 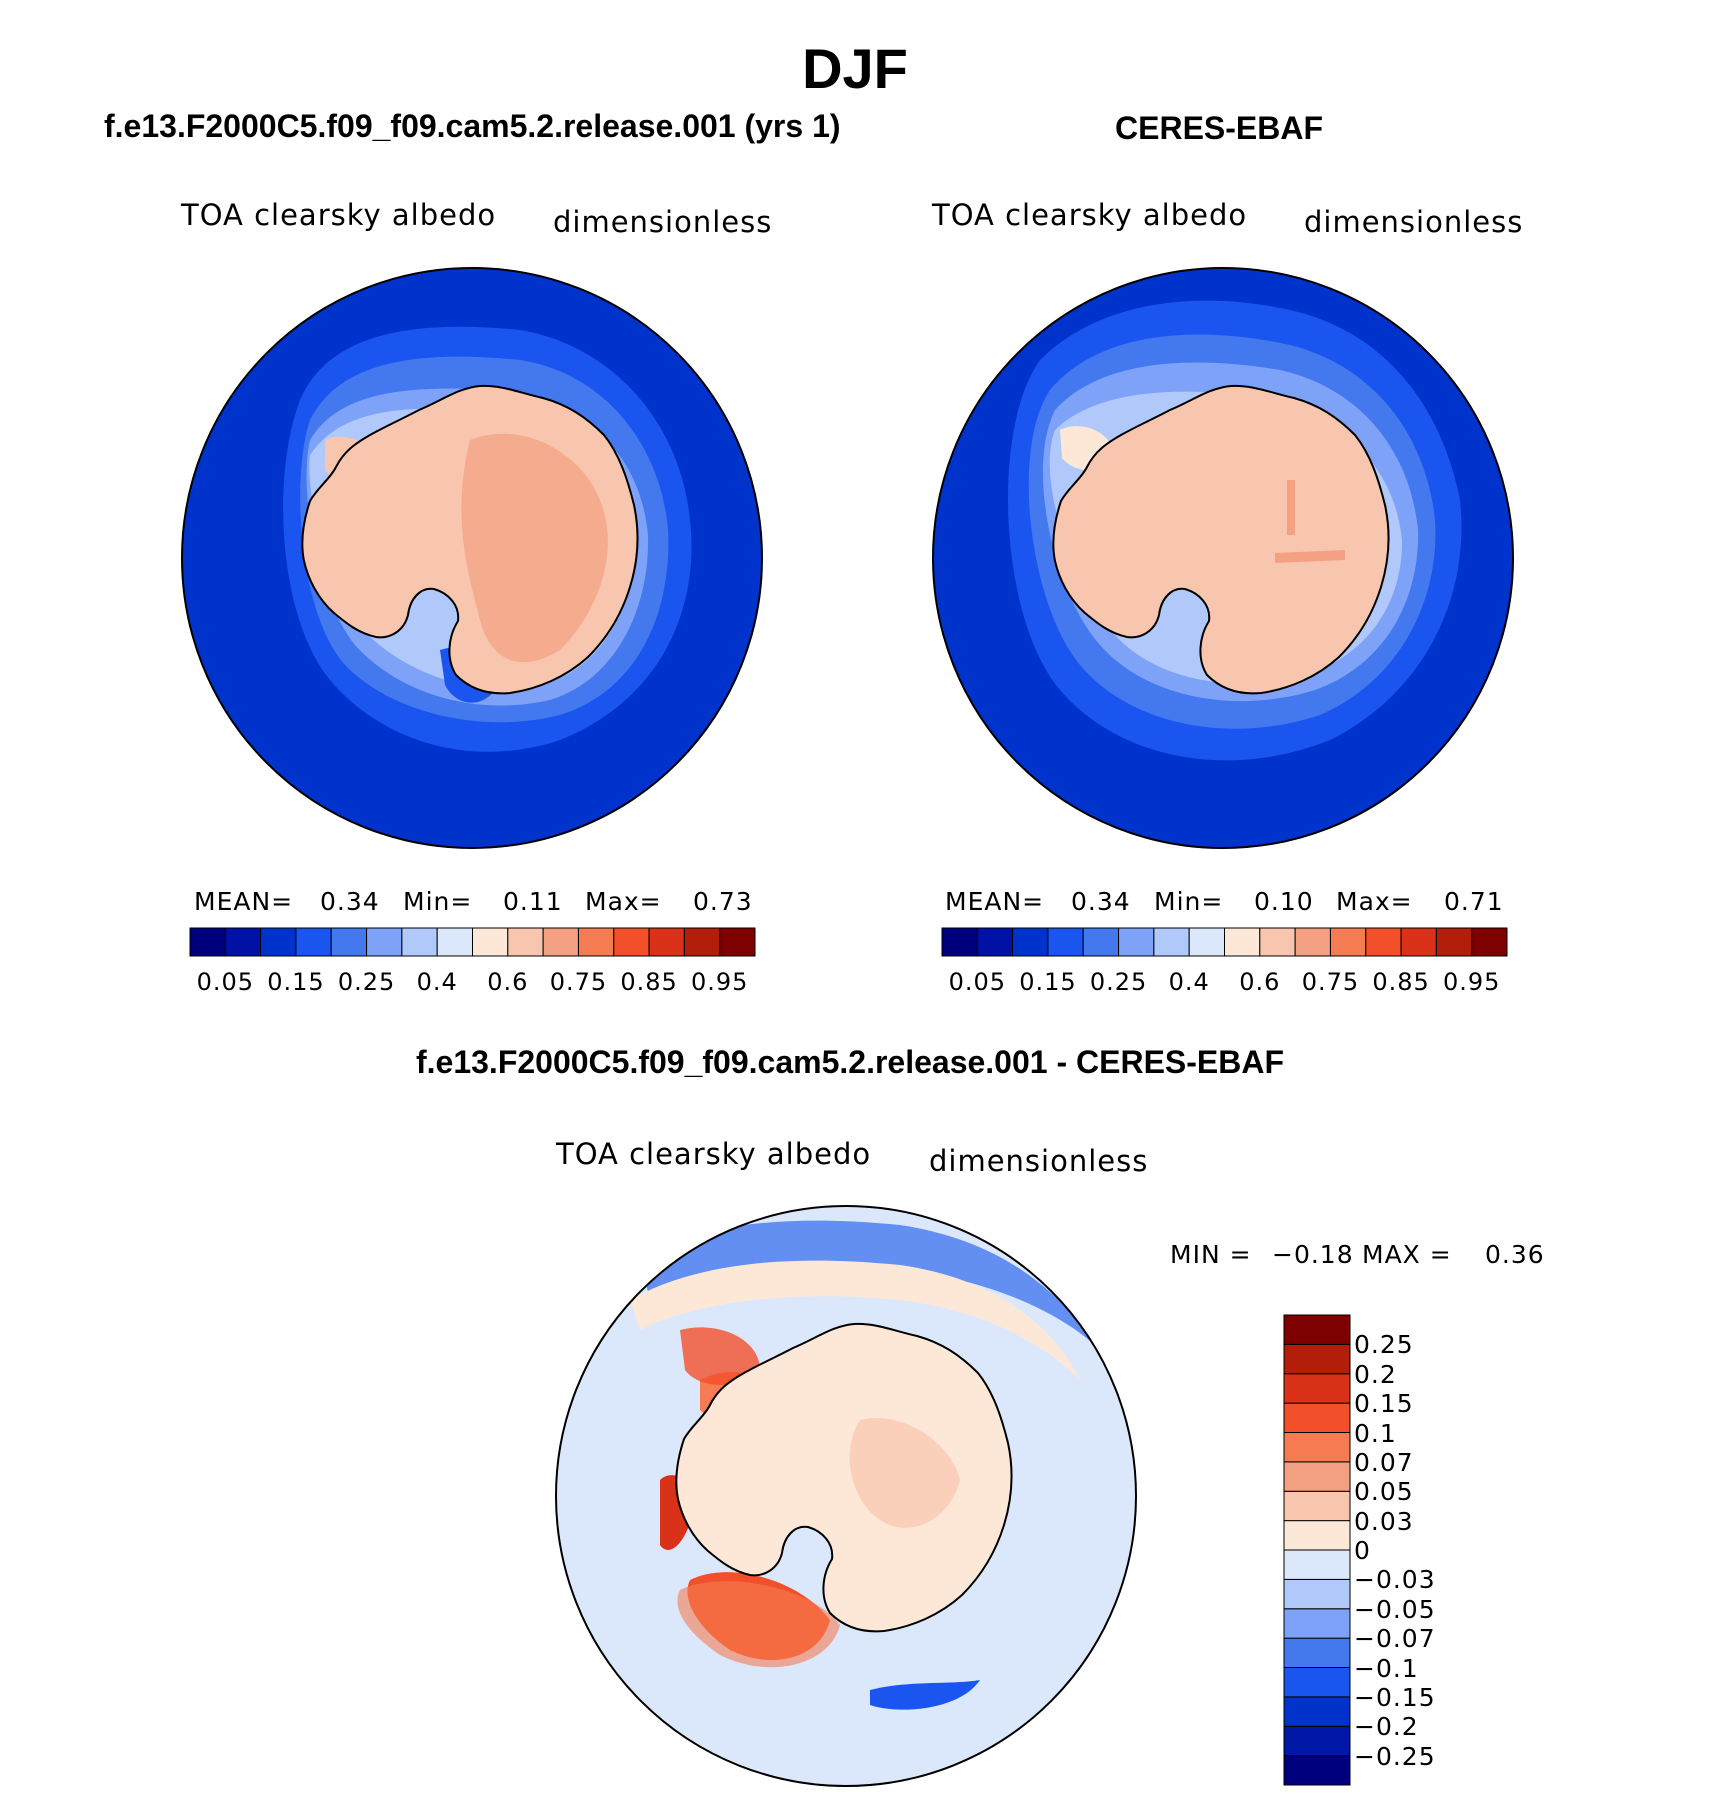 I want to click on panel3-colorbar-tick-label: 0, so click(x=1362, y=1550).